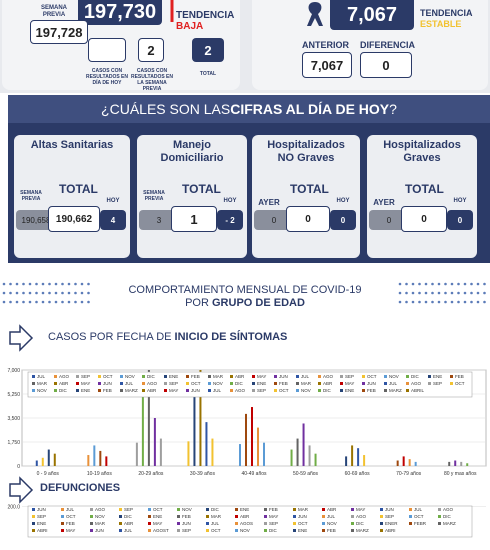 This screenshot has width=490, height=550. Describe the element at coordinates (273, 530) in the screenshot. I see `legend-label: DIC` at that location.